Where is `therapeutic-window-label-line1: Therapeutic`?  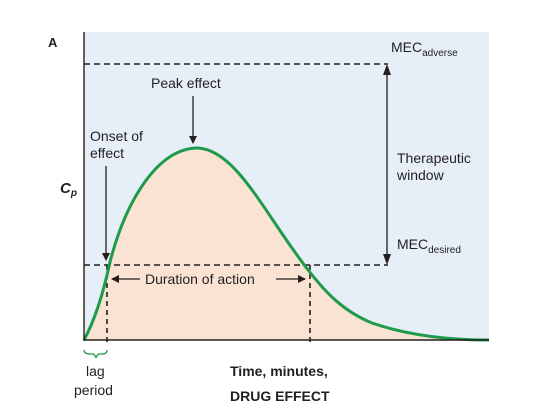
therapeutic-window-label-line1: Therapeutic is located at coordinates (434, 158).